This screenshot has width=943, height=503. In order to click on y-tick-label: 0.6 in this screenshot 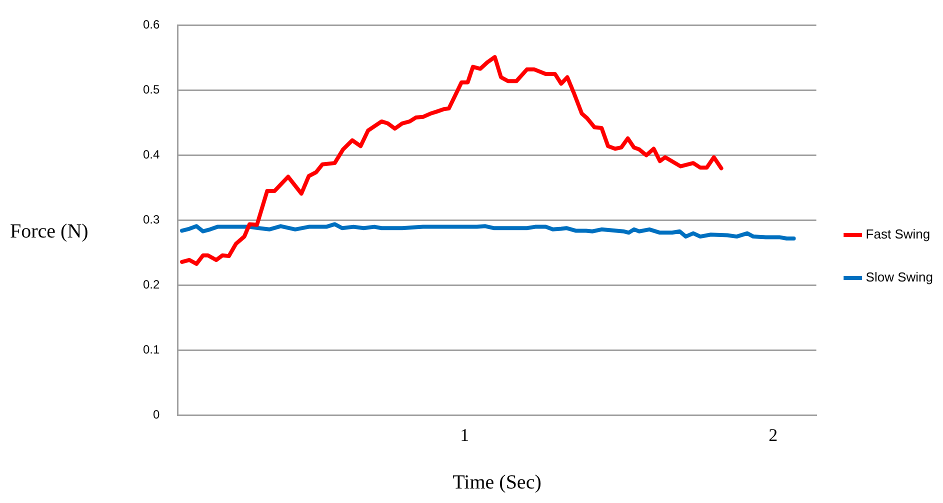, I will do `click(151, 25)`.